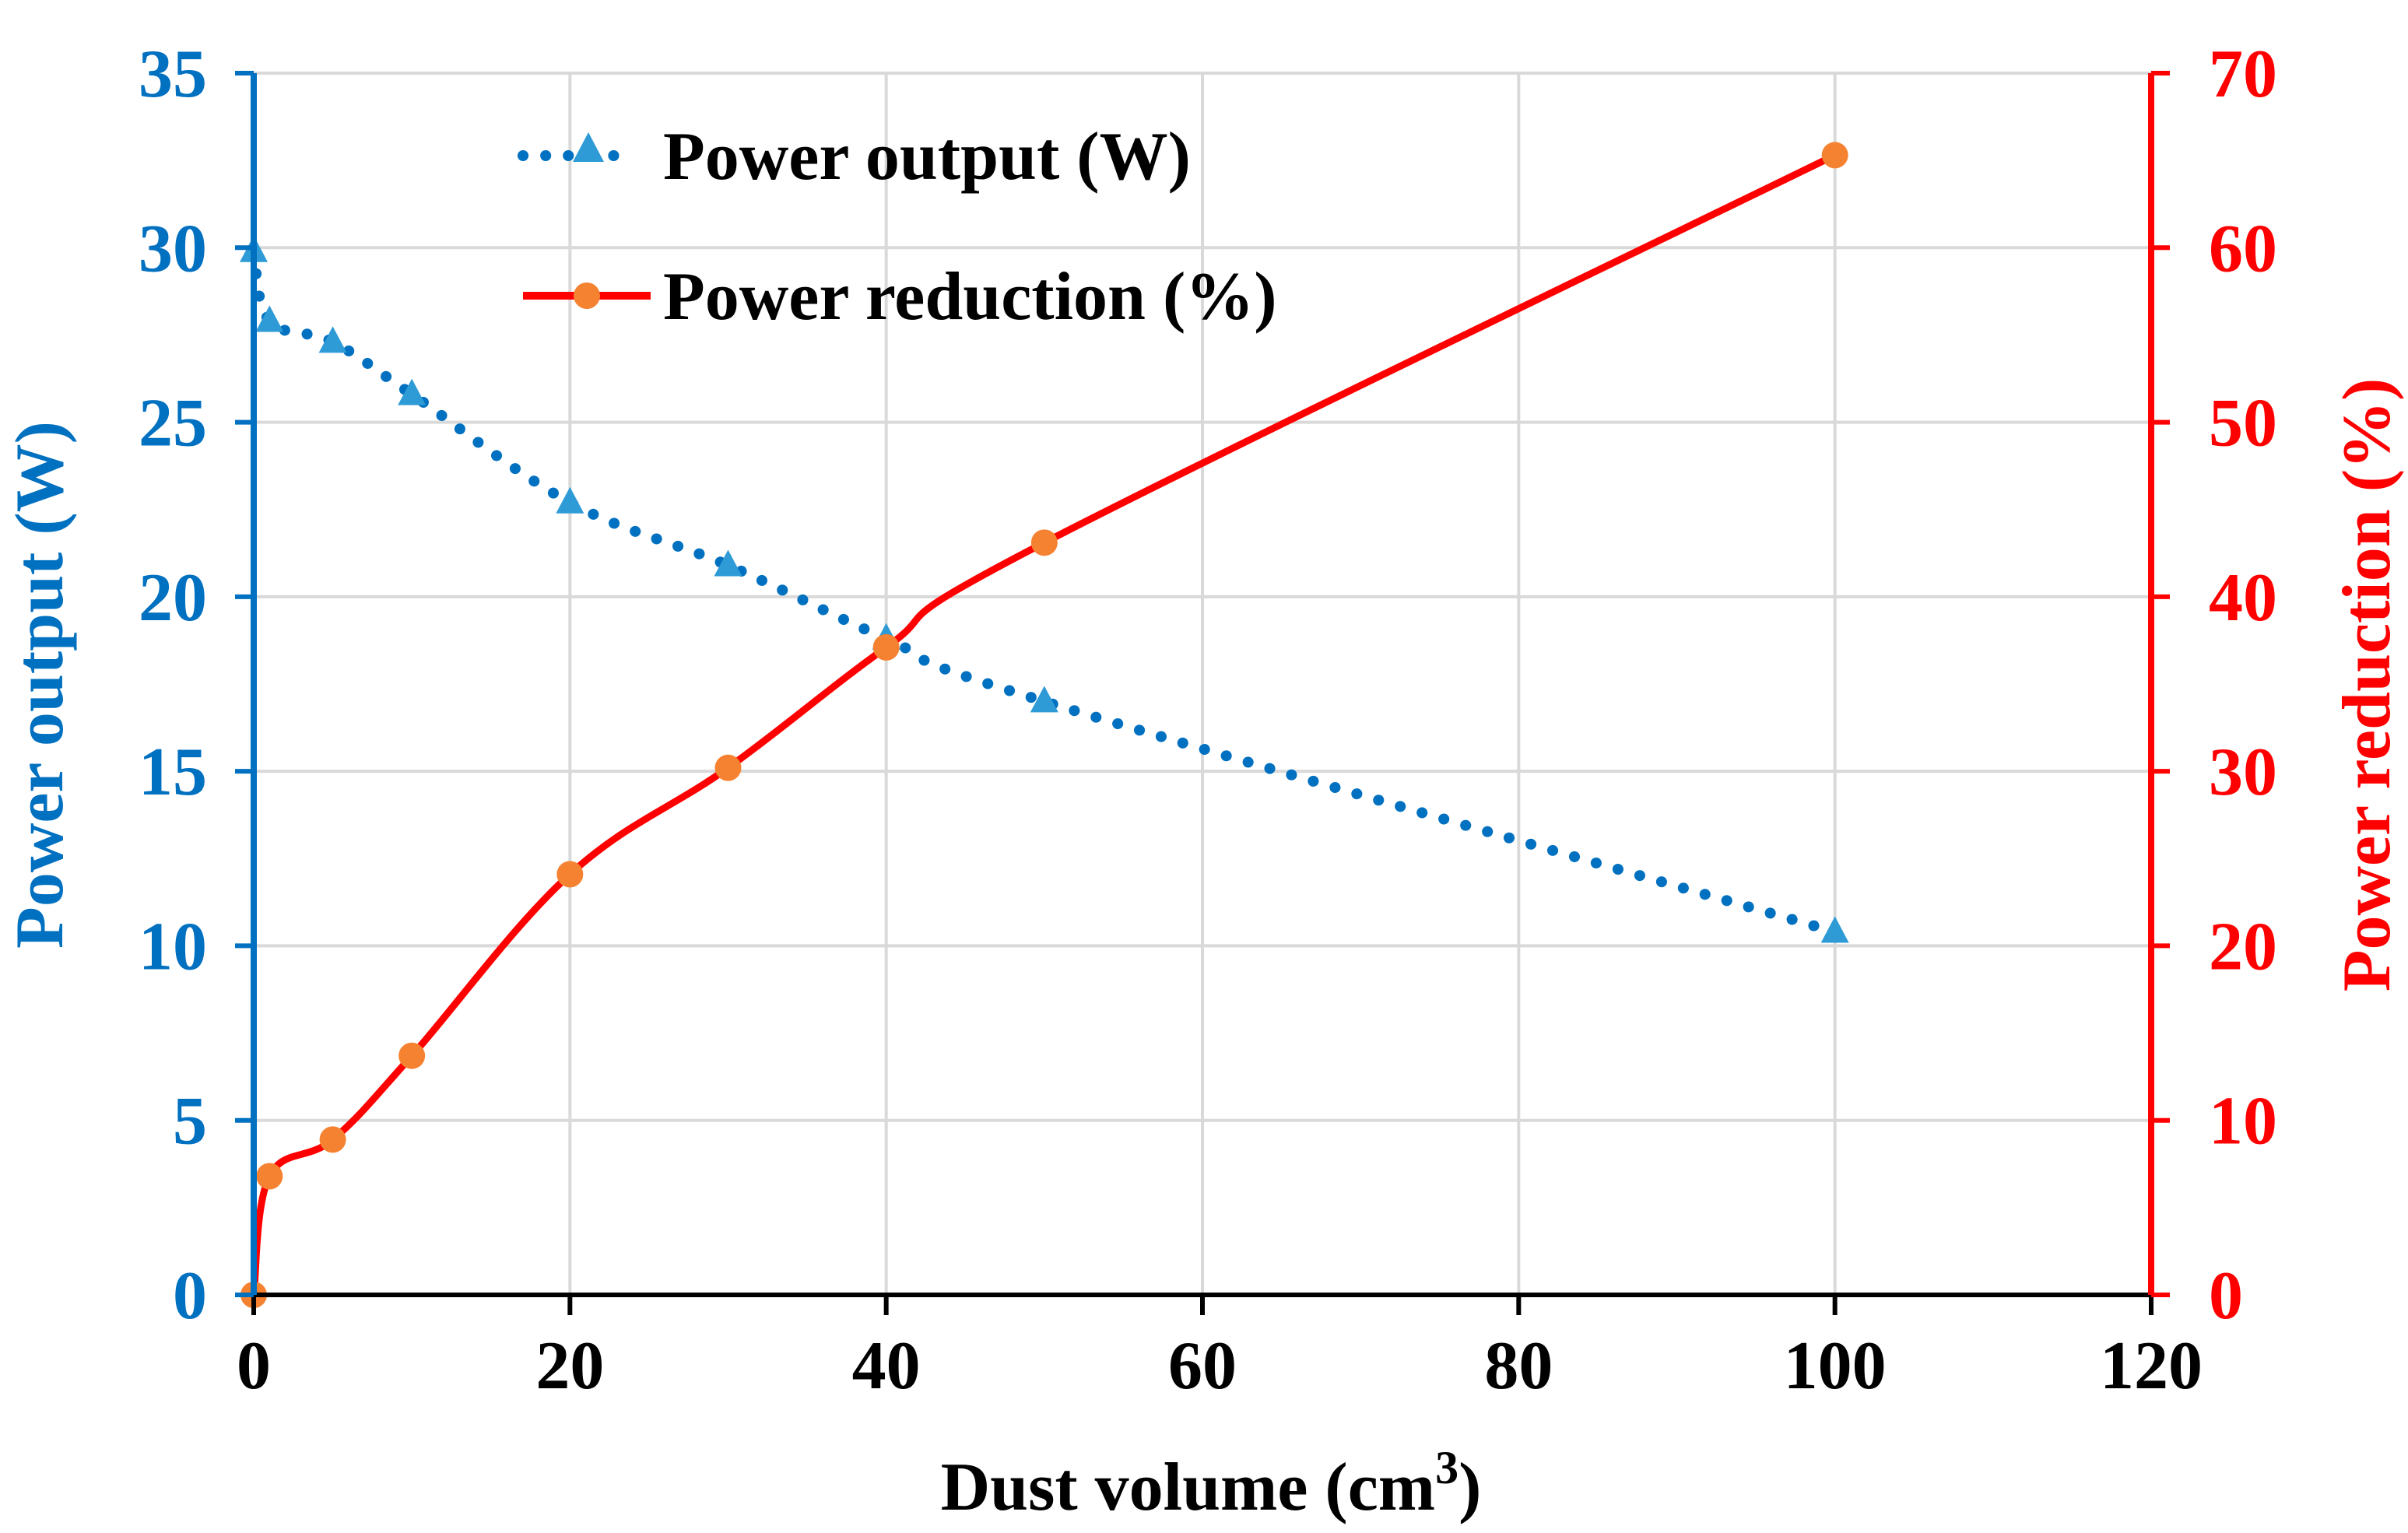  What do you see at coordinates (2243, 249) in the screenshot?
I see `right-y-tick-label: 60` at bounding box center [2243, 249].